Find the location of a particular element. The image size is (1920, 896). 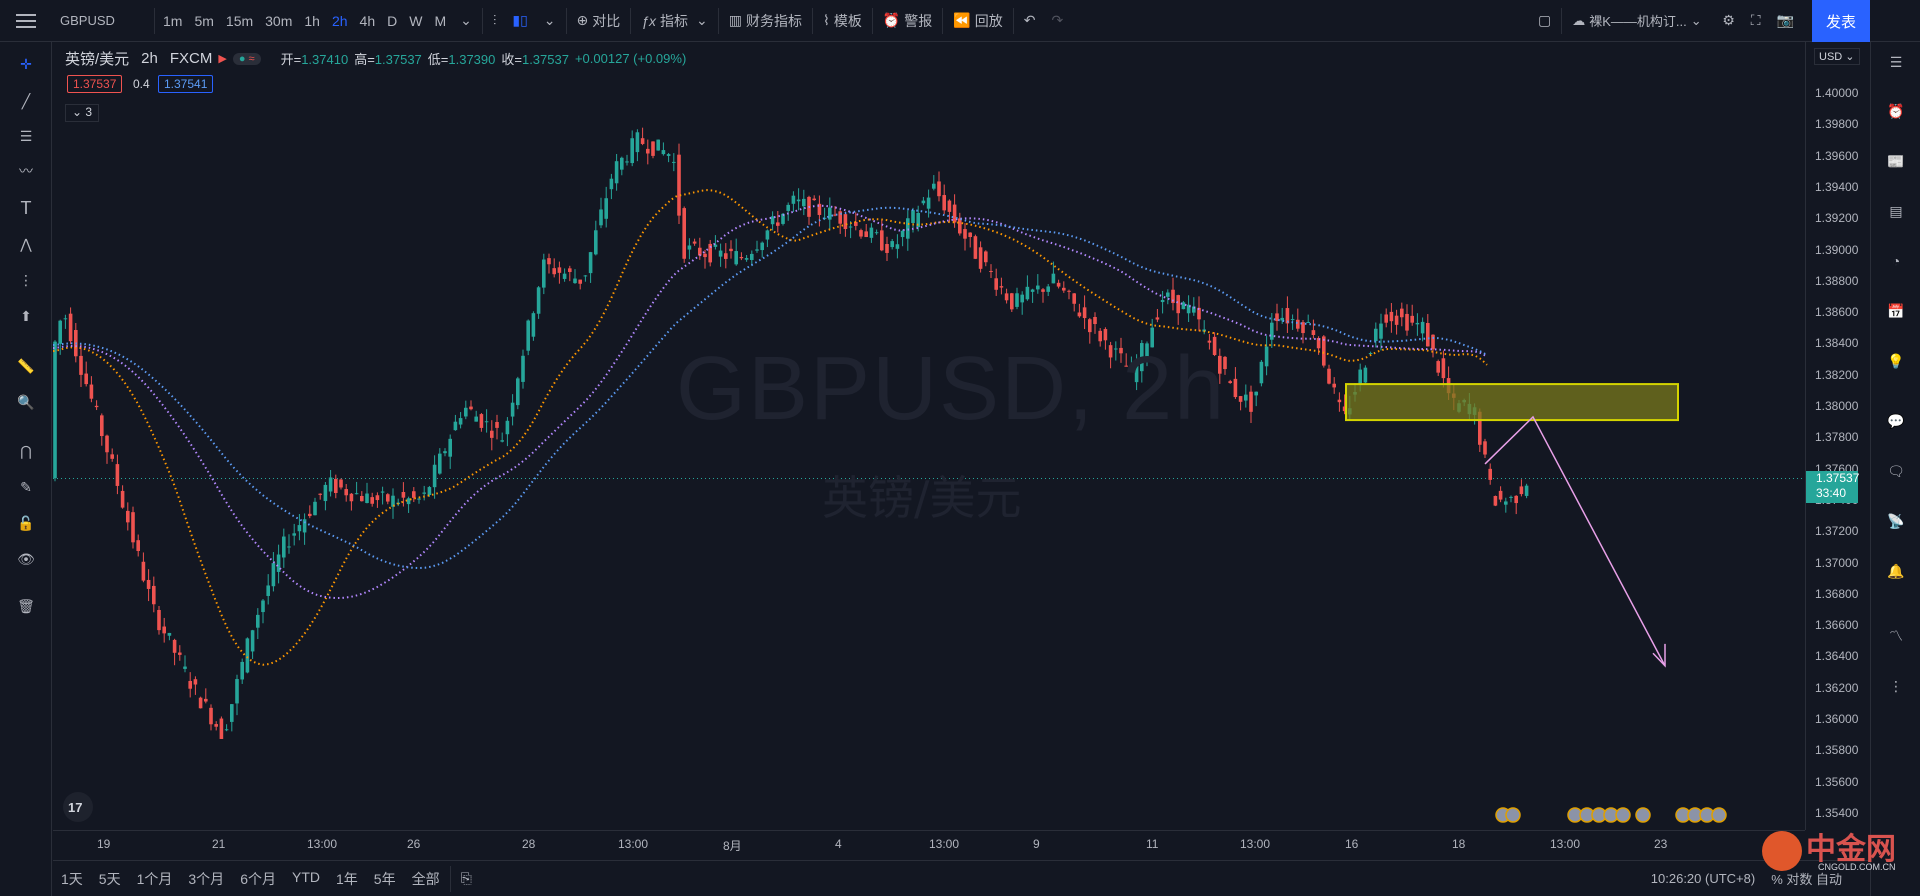

magnet-icon: ⋂ is located at coordinates (26, 450).